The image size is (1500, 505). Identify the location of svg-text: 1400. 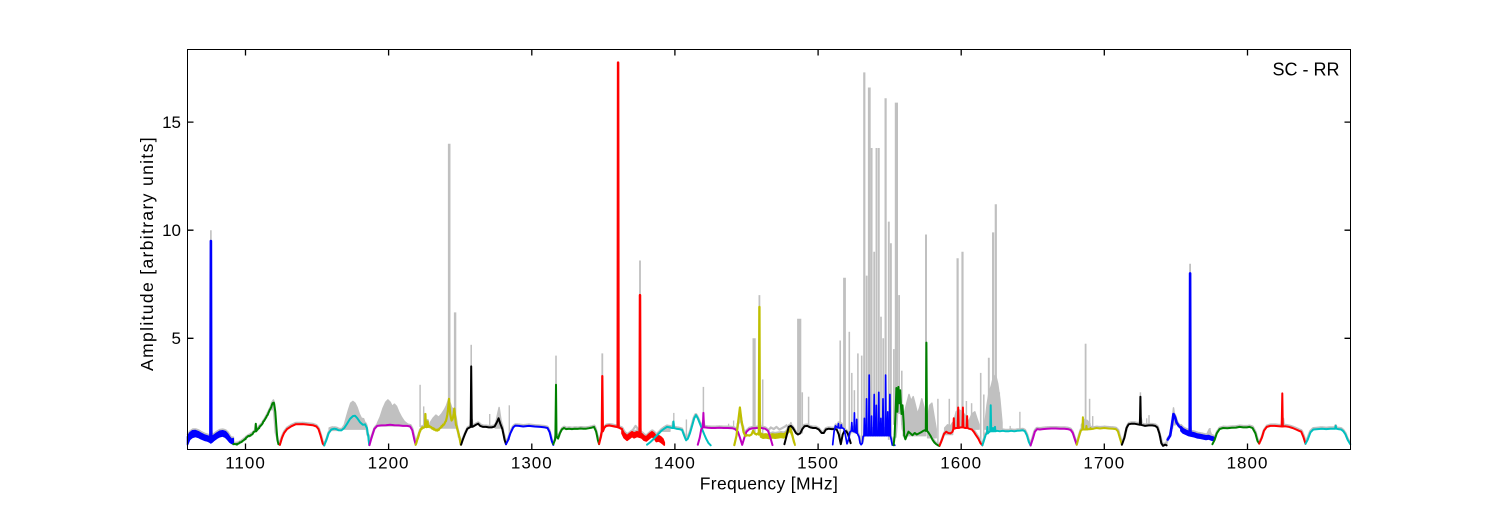
(675, 463).